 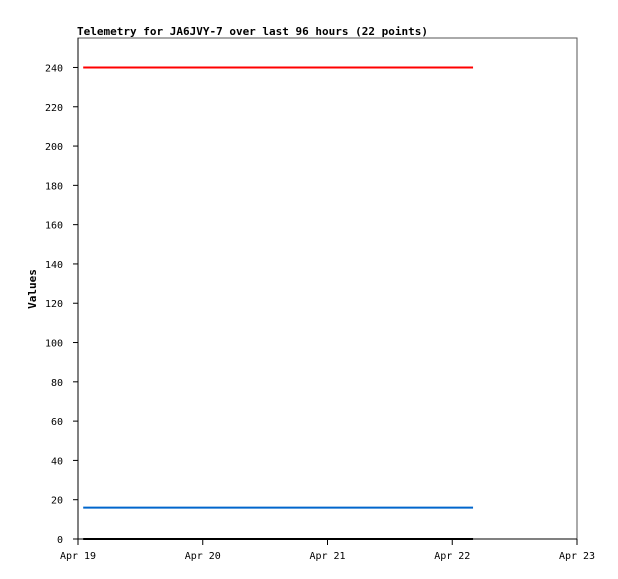 What do you see at coordinates (54, 265) in the screenshot?
I see `y-tick-label: 140` at bounding box center [54, 265].